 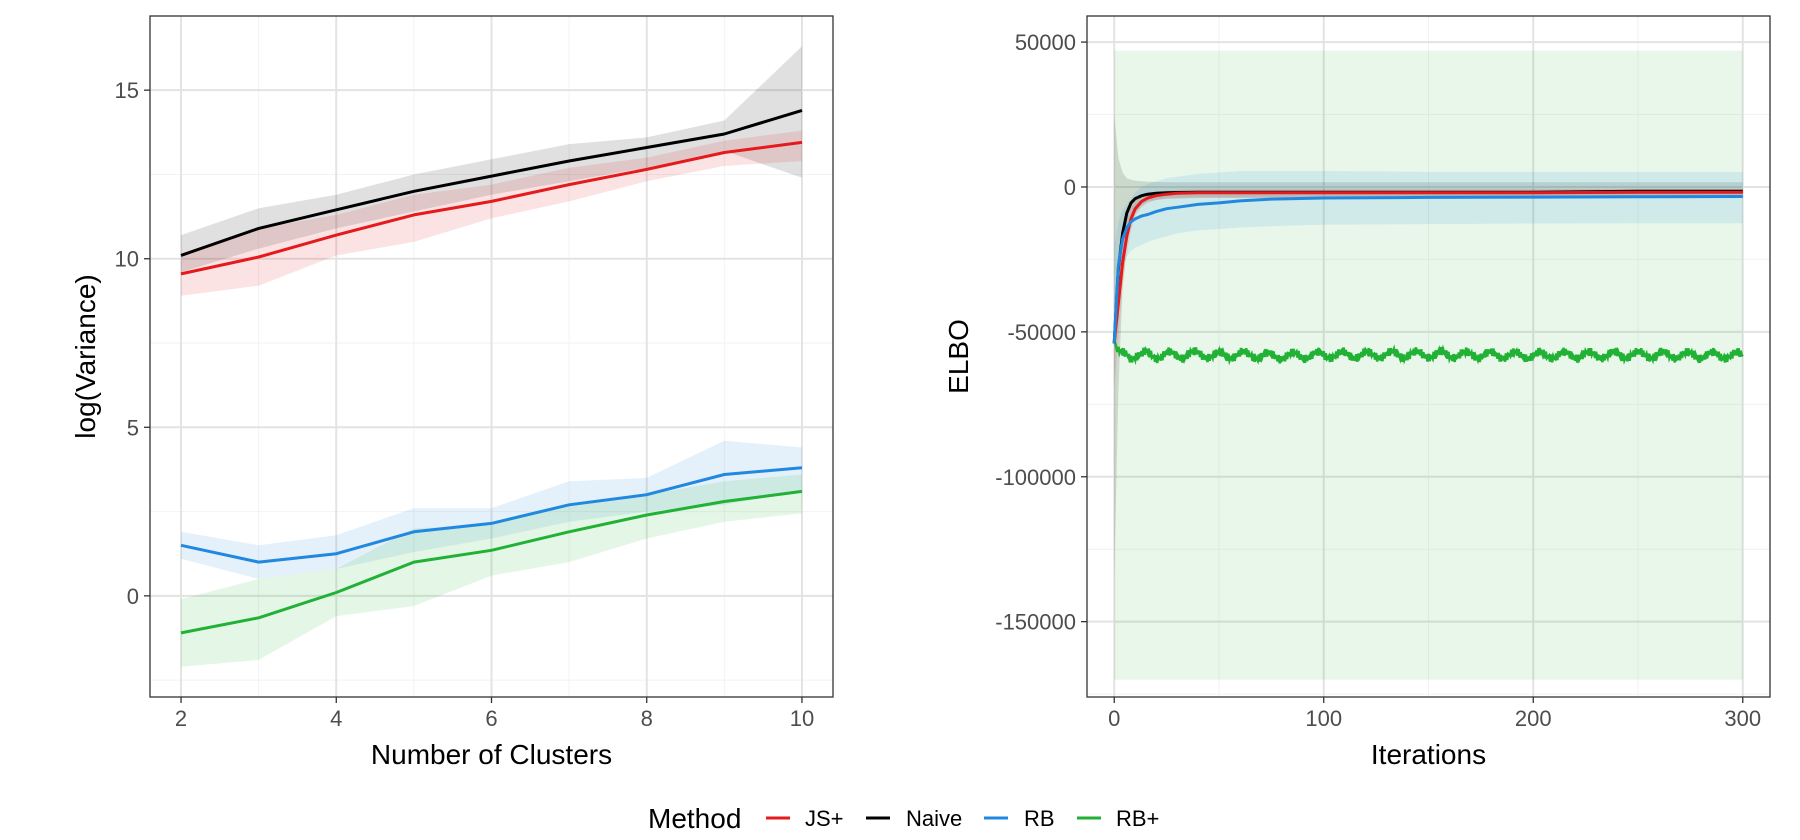 What do you see at coordinates (647, 718) in the screenshot?
I see `x-tick-label: 8` at bounding box center [647, 718].